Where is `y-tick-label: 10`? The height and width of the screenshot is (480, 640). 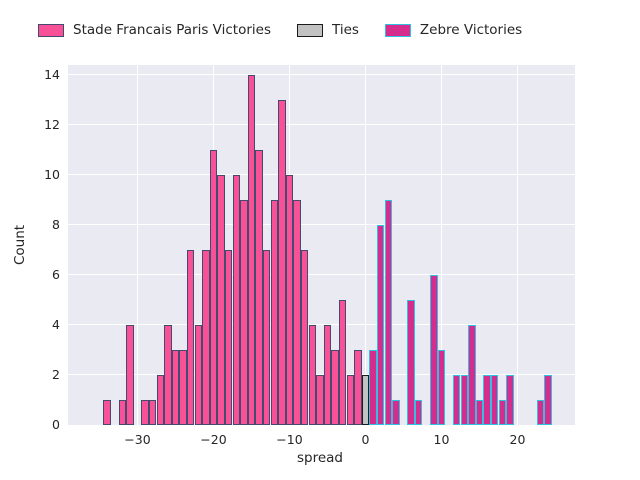 y-tick-label: 10 is located at coordinates (52, 174).